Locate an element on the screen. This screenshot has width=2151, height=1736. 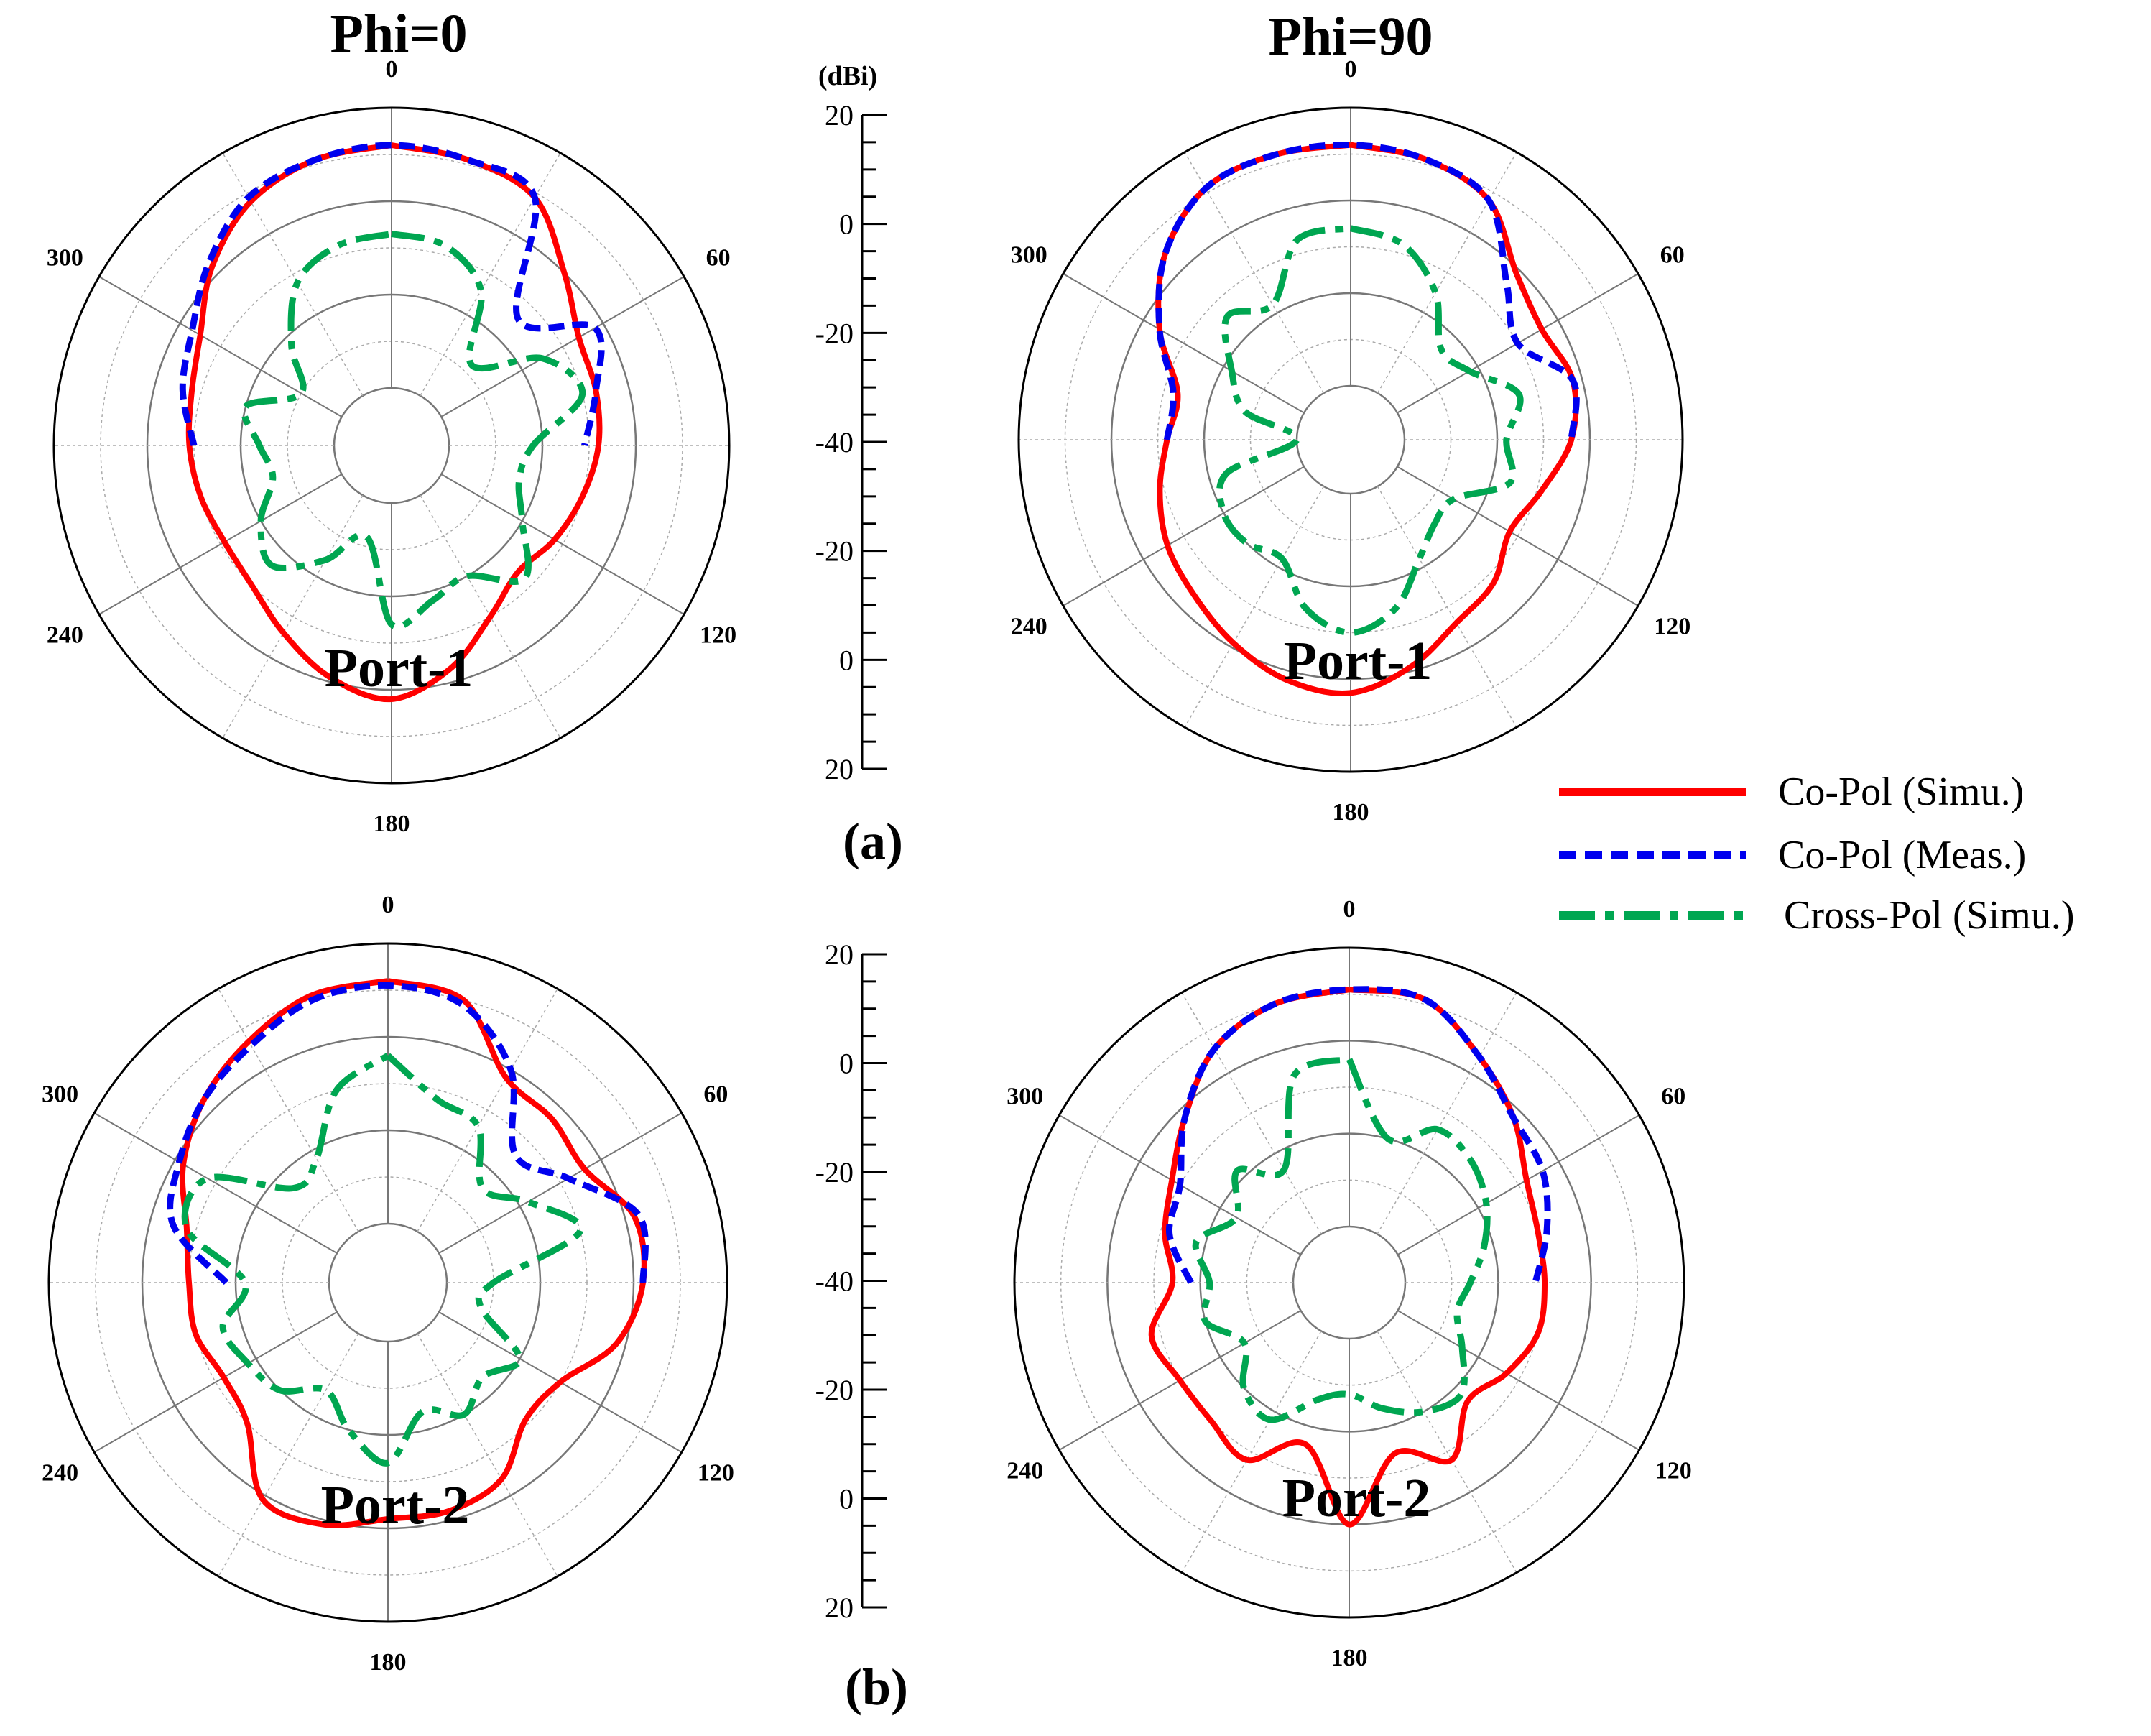
polar-plot-phi90-port1: 0 60 120 180 240 300 Port-1 is located at coordinates (1350, 441).